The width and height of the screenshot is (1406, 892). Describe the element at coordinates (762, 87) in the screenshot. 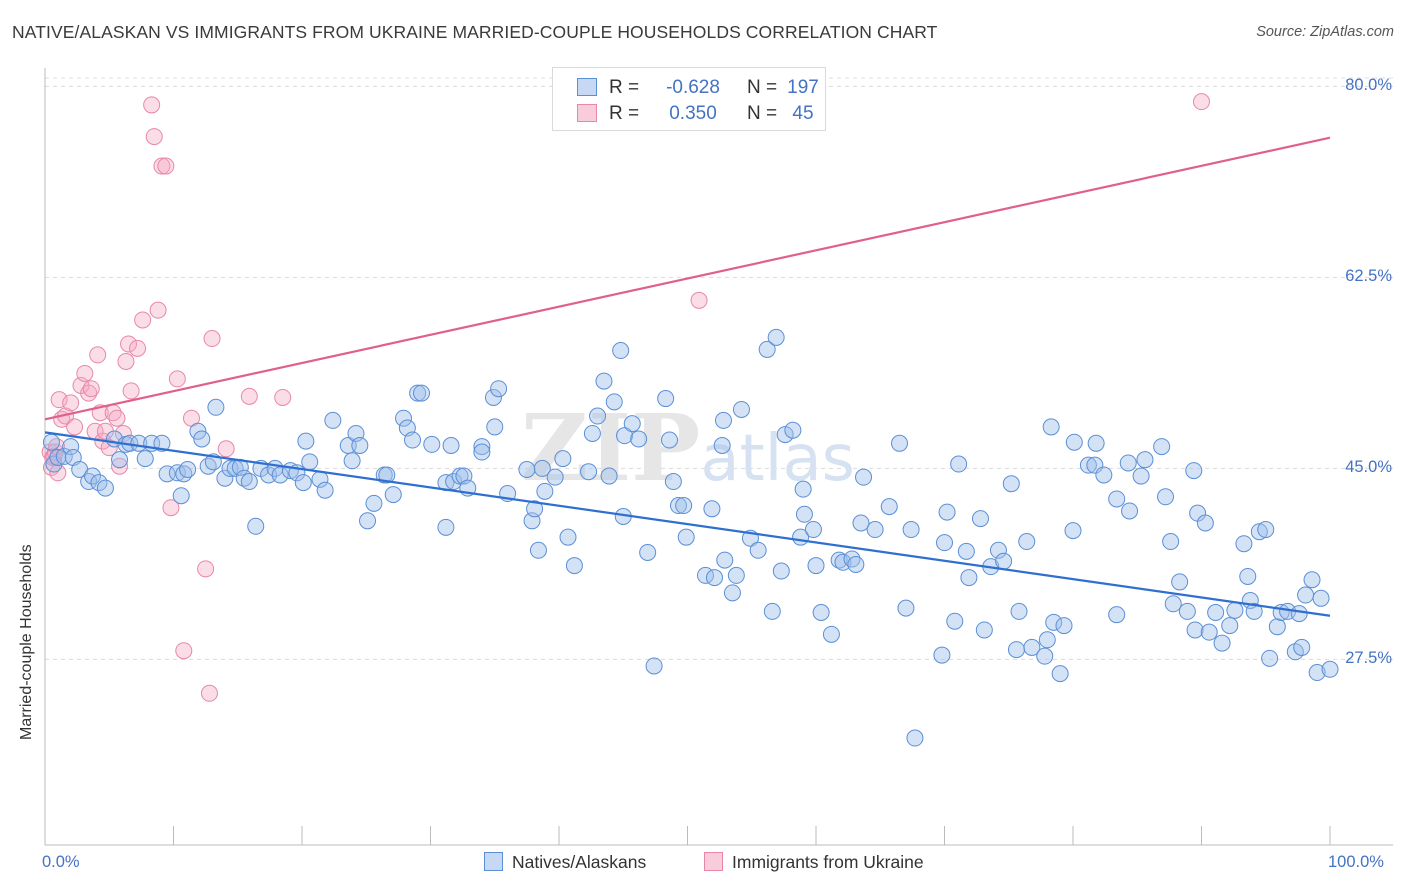

I see `n-label: N =` at that location.